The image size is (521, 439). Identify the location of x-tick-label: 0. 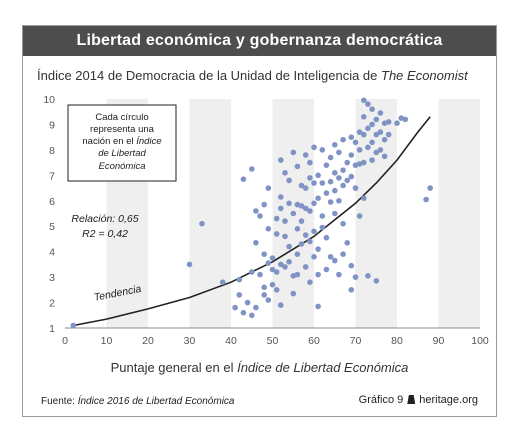
(65, 341).